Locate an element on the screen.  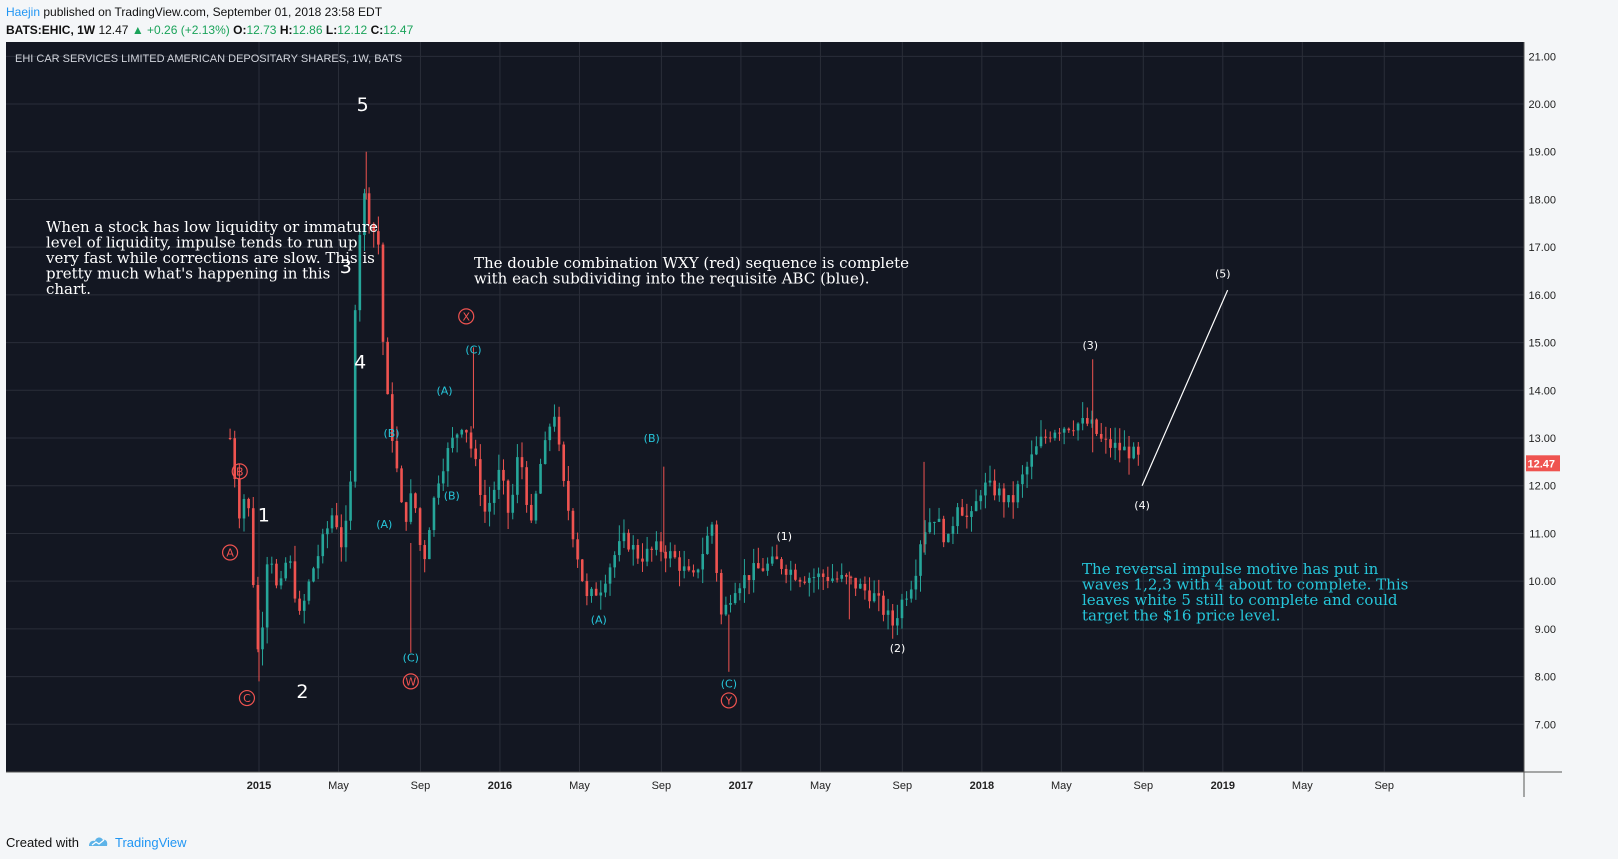
x-tick-label: 2019 is located at coordinates (1223, 786).